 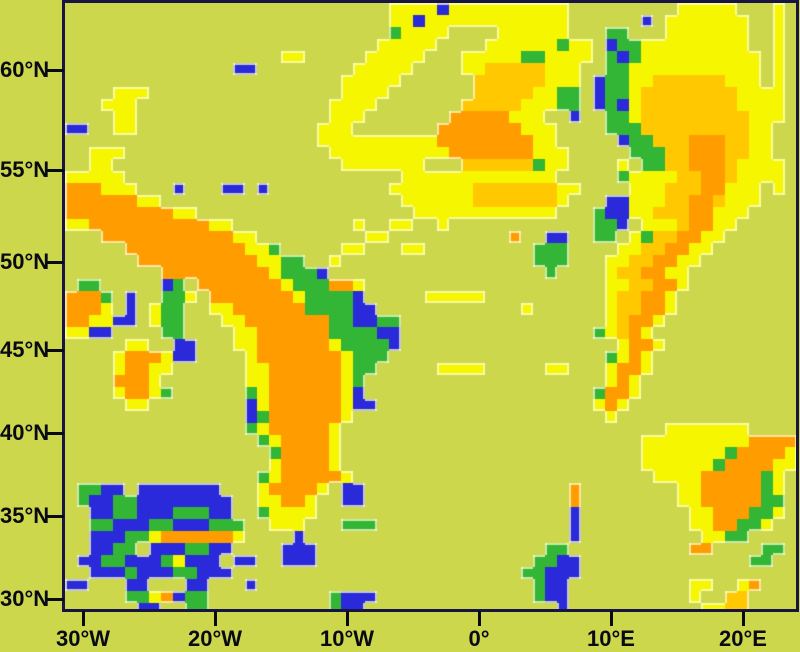 I want to click on y-axis-tick-label: 35°N, so click(x=25, y=515).